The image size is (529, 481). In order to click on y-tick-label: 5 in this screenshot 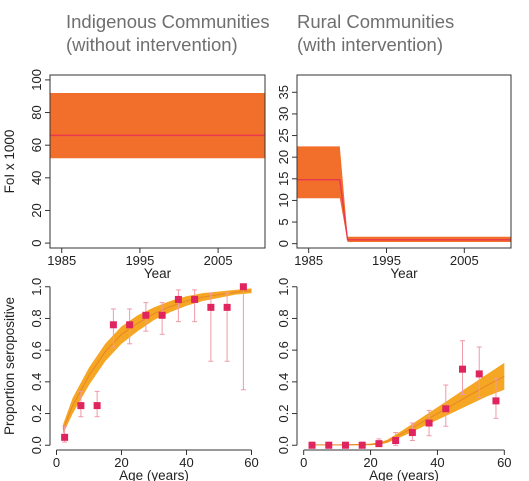, I will do `click(283, 221)`.